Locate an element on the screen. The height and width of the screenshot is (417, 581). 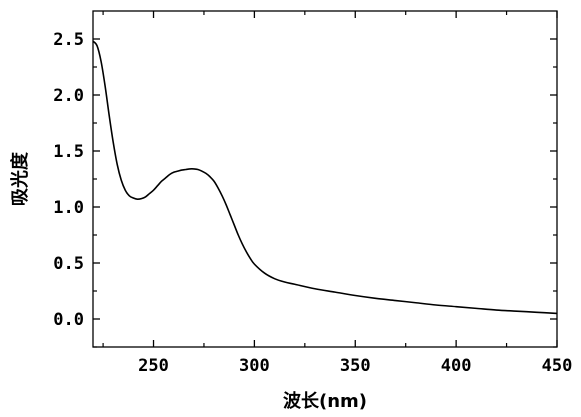
y-tick-label: 2.5 is located at coordinates (68, 40).